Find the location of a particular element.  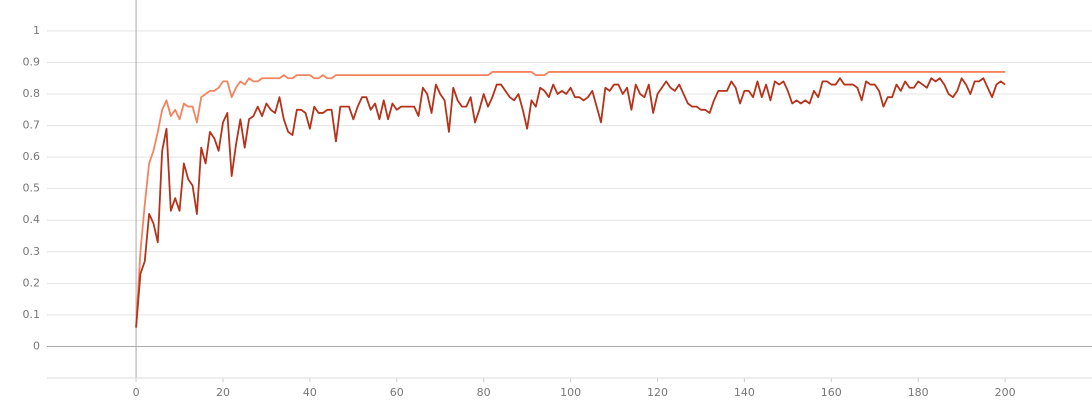

y-tick-label: 0.4 is located at coordinates (32, 219).